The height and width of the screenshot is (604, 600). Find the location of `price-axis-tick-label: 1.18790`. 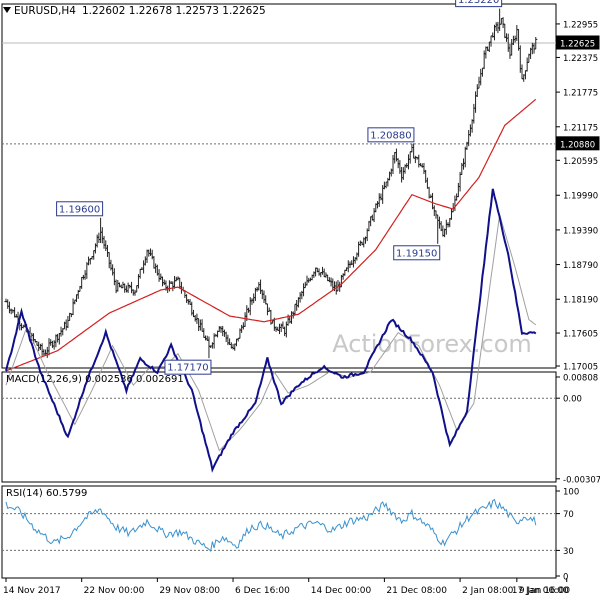

price-axis-tick-label: 1.18790 is located at coordinates (580, 266).